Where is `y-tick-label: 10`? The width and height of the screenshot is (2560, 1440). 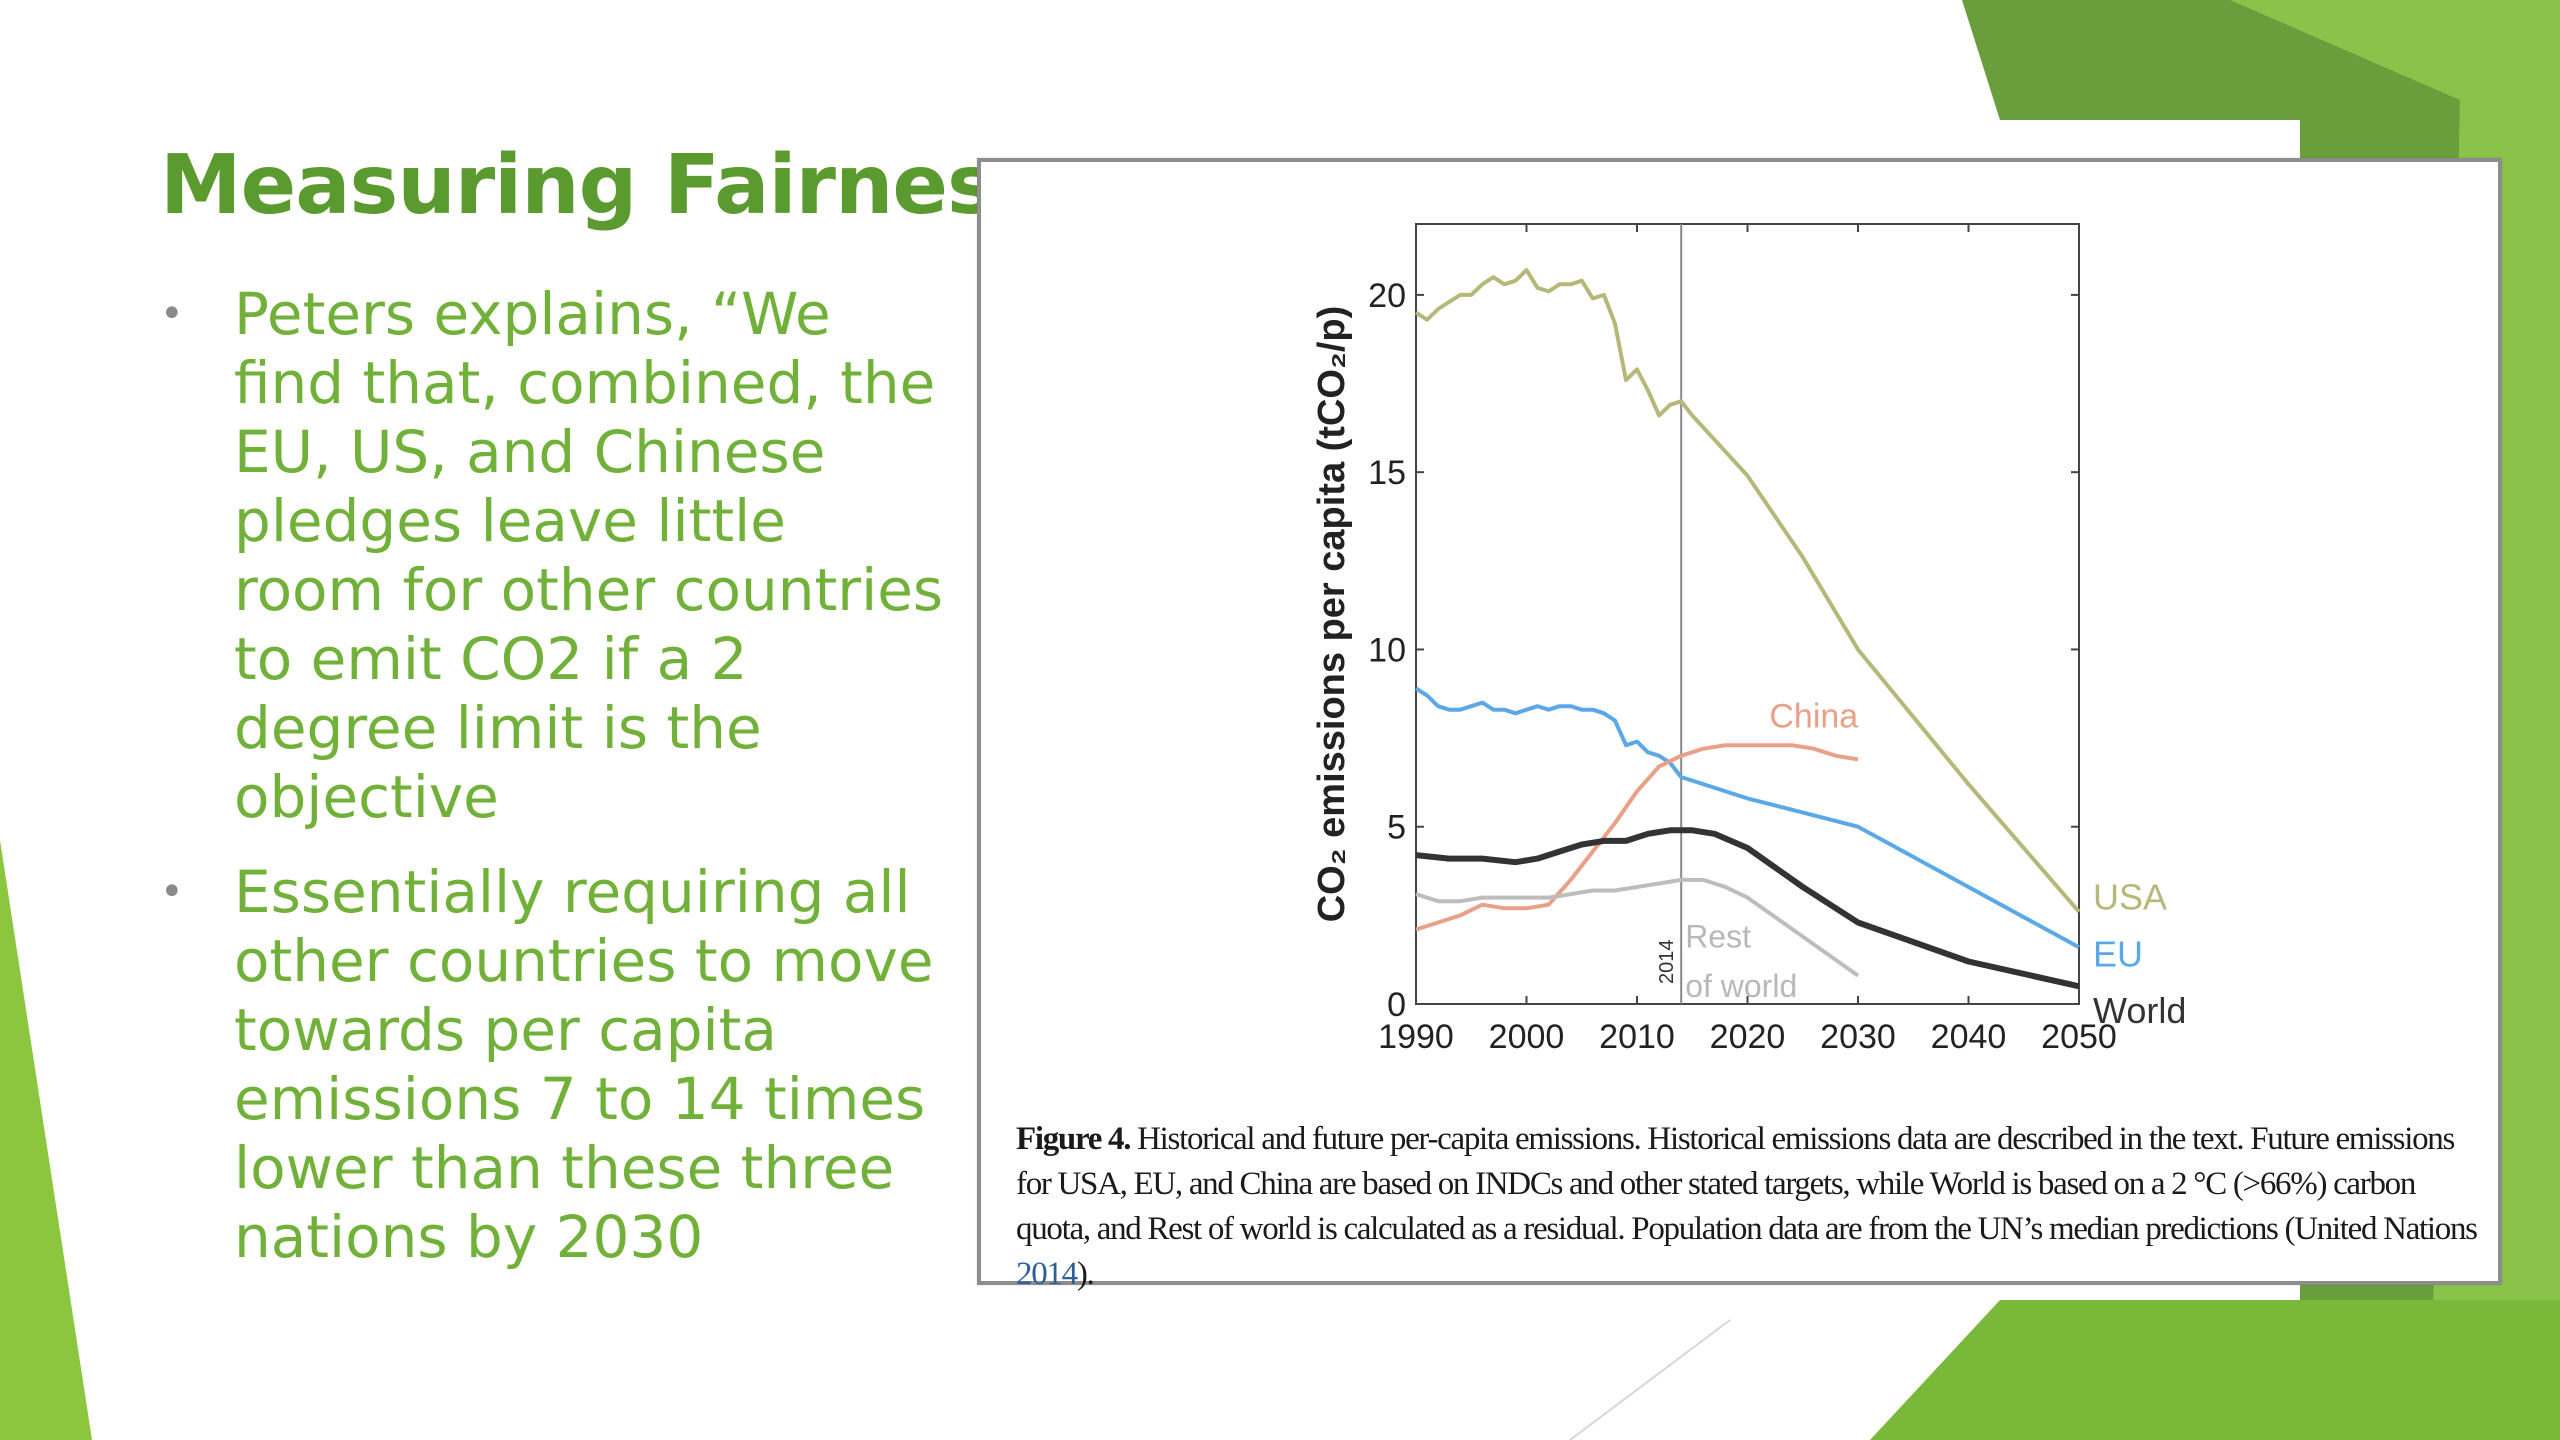
y-tick-label: 10 is located at coordinates (1387, 650).